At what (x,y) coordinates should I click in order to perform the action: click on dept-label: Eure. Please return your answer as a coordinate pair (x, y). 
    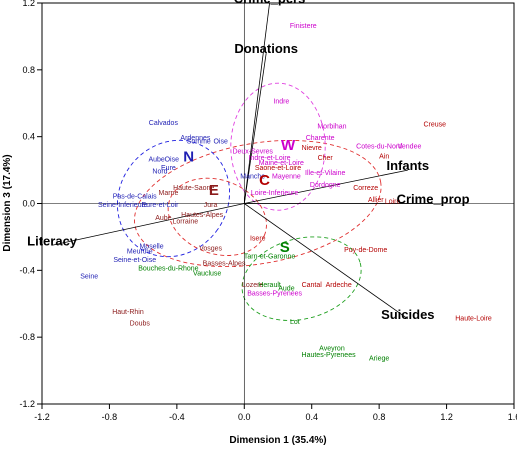
    Looking at the image, I should click on (168, 168).